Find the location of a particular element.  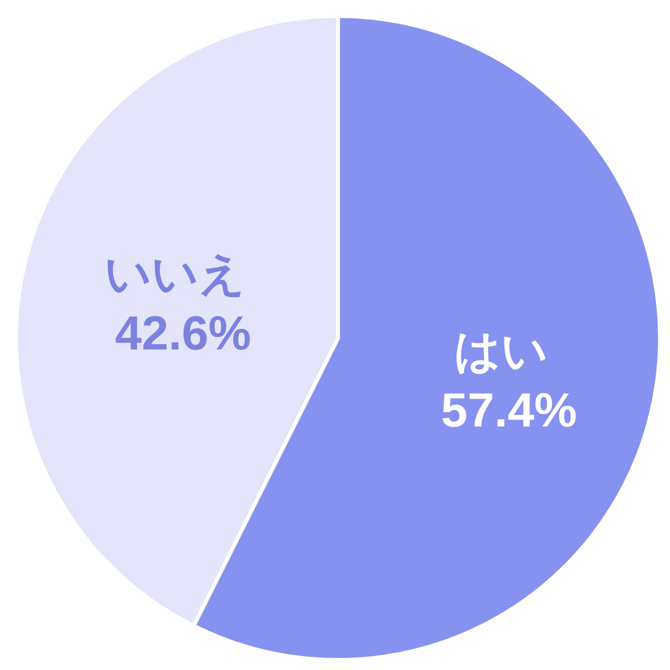

data-label: 57.4% is located at coordinates (508, 411).